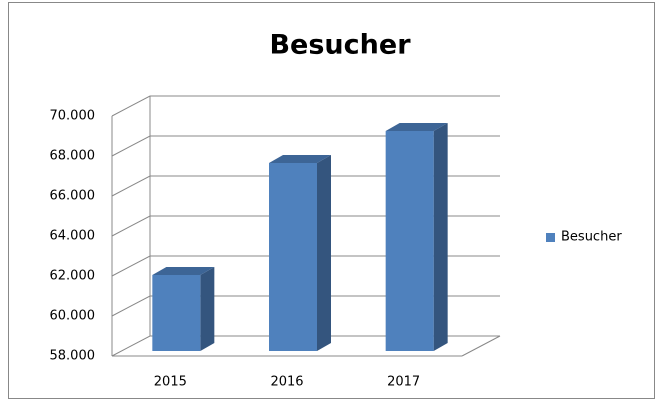  I want to click on y-tick-label: 60.000, so click(73, 316).